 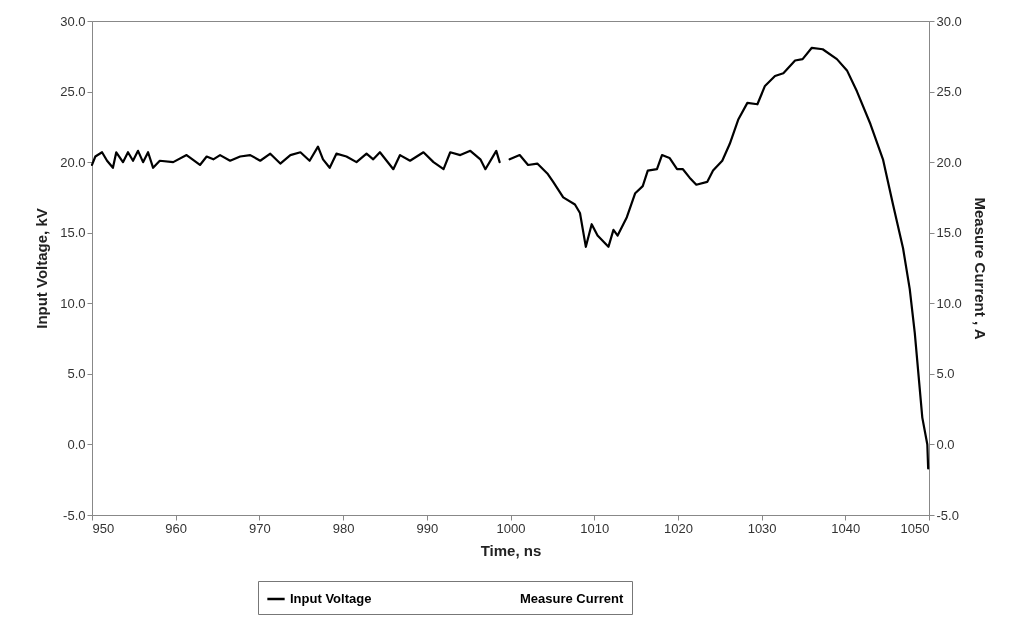 What do you see at coordinates (945, 374) in the screenshot?
I see `y2-tick-label: 5.0` at bounding box center [945, 374].